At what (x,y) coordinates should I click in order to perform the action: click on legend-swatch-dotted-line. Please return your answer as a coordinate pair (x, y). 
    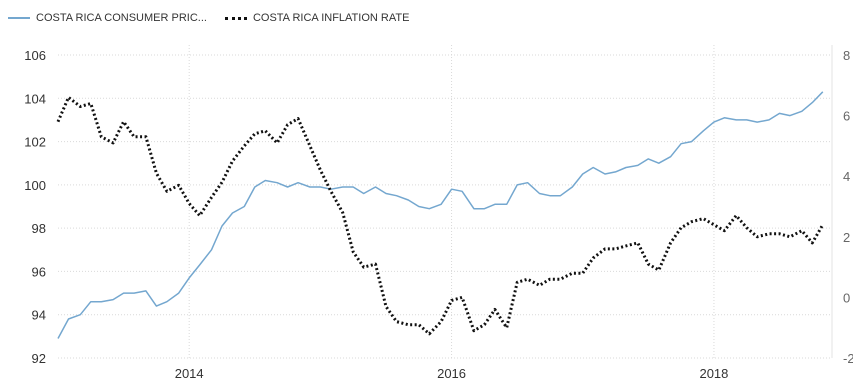
    Looking at the image, I should click on (235, 18).